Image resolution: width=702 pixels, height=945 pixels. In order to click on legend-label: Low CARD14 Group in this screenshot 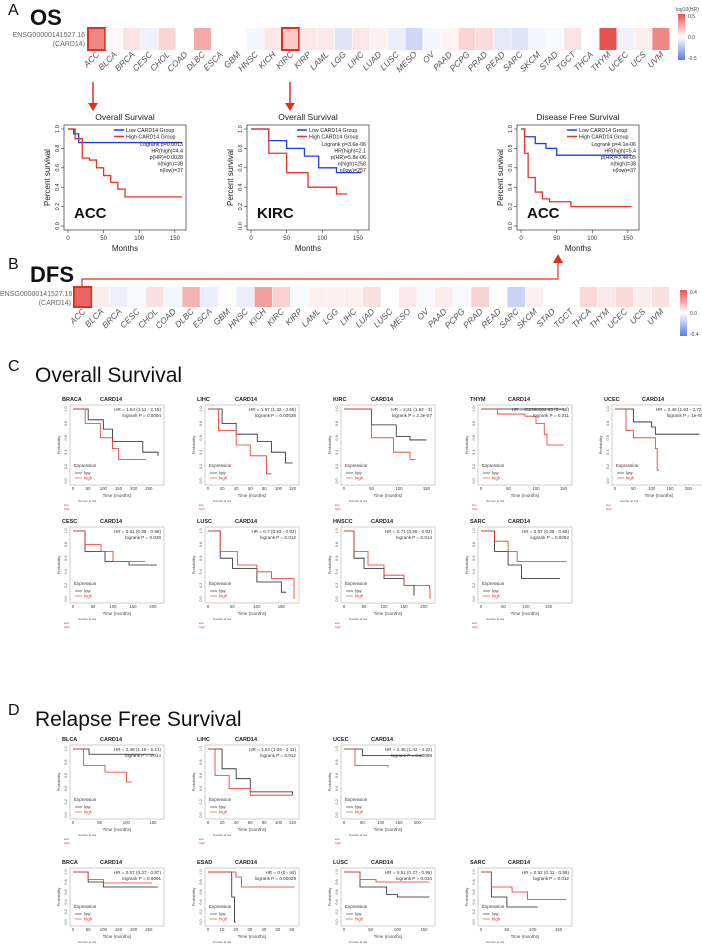, I will do `click(150, 131)`.